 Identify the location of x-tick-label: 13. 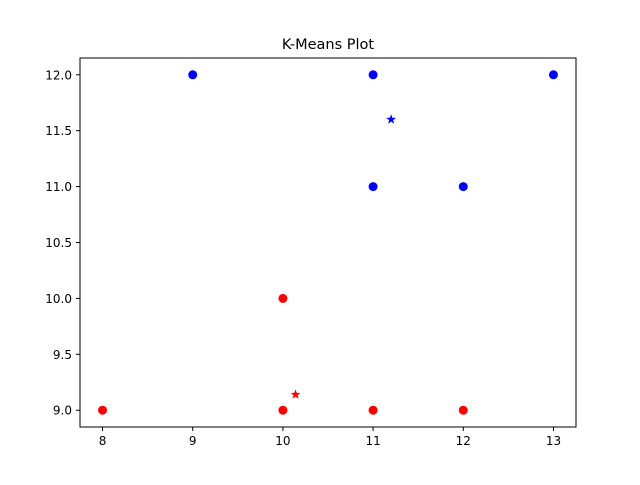
(553, 441).